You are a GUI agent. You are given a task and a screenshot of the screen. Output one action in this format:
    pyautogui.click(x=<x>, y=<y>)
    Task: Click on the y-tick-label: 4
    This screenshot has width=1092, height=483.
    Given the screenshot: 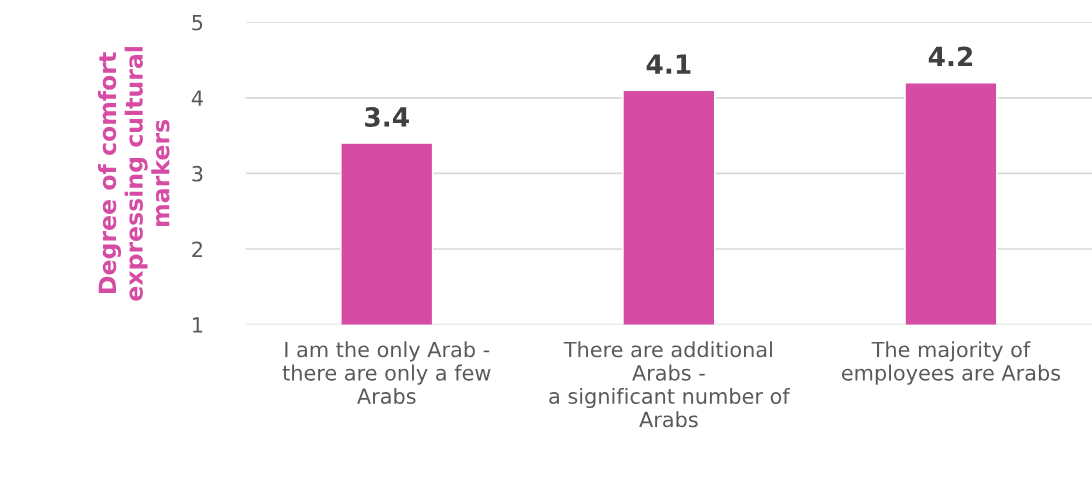 What is the action you would take?
    pyautogui.click(x=197, y=98)
    